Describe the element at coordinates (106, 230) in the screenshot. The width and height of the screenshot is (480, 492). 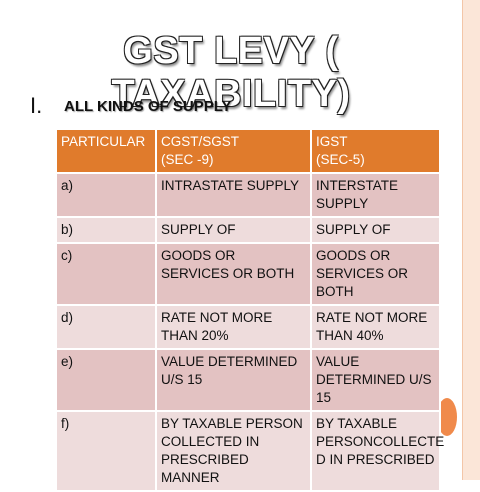
I see `row-label: b)` at that location.